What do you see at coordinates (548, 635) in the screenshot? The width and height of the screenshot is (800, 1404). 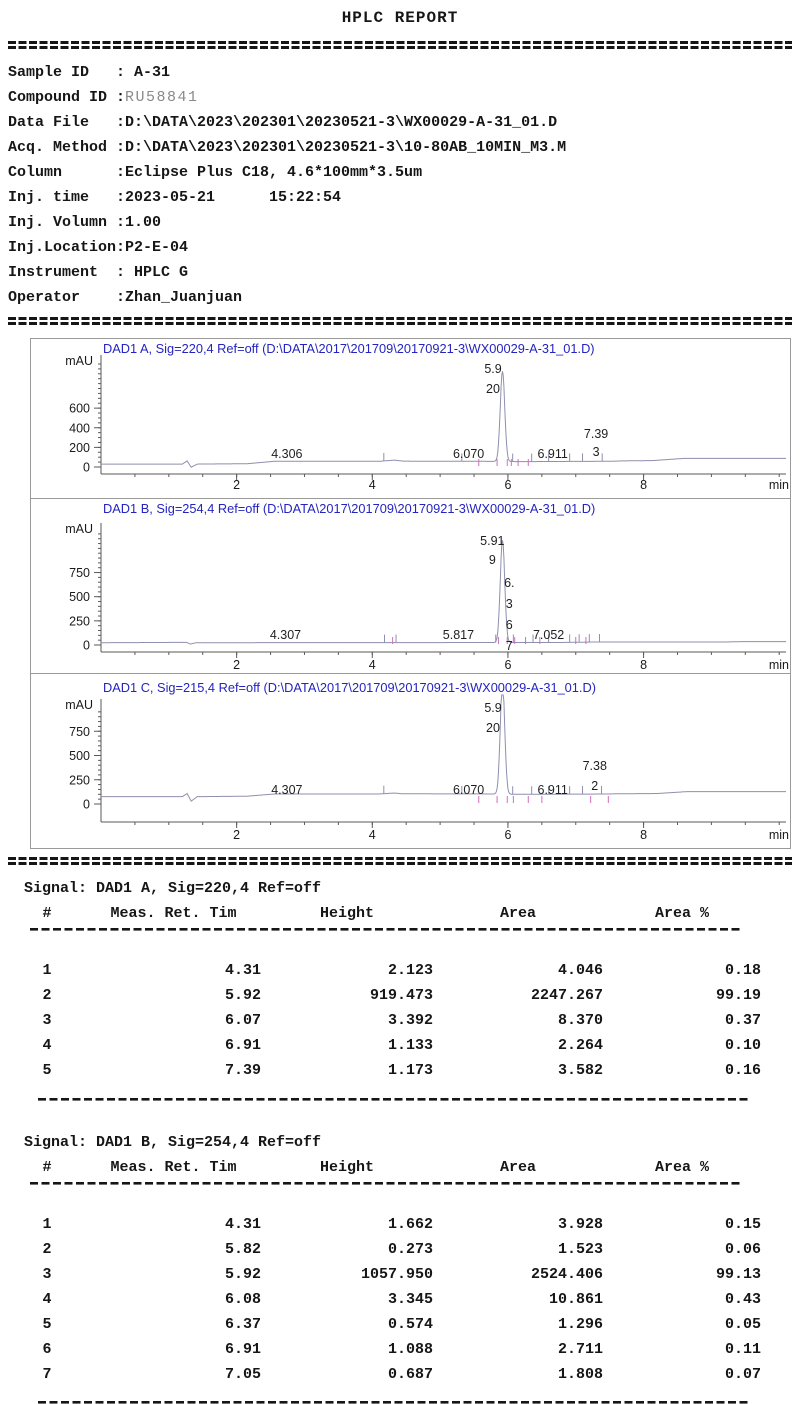 I see `svg-text: 7.052` at bounding box center [548, 635].